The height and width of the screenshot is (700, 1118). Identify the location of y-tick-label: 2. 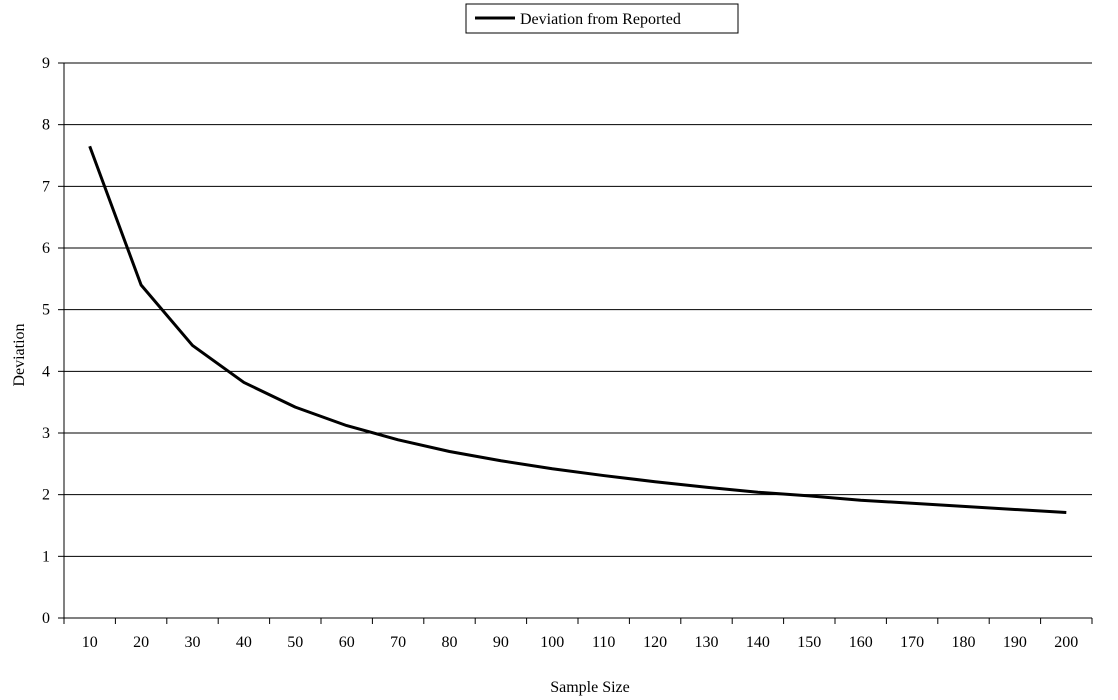
(46, 495).